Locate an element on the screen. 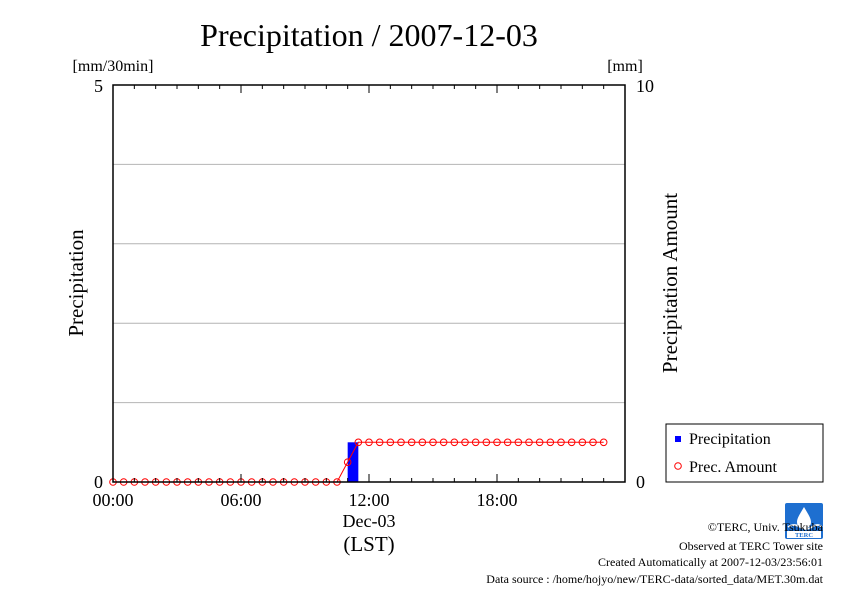 This screenshot has height=595, width=842. chart-title: Precipitation / 2007-12-03 is located at coordinates (369, 35).